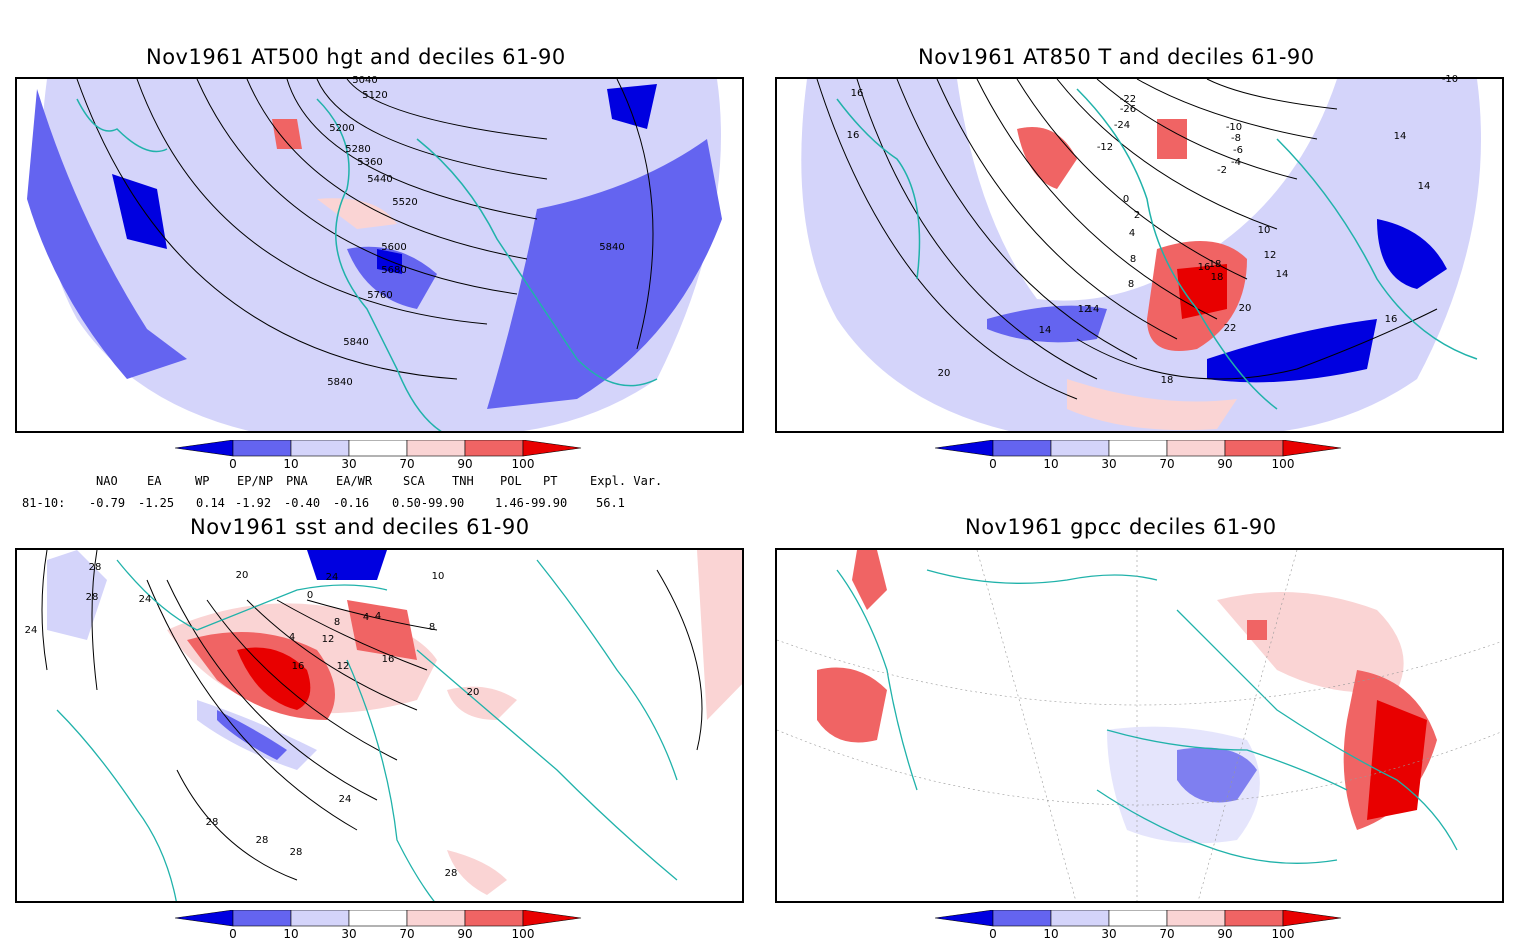 Image resolution: width=1520 pixels, height=944 pixels. Describe the element at coordinates (463, 481) in the screenshot. I see `index-header-tnh: TNH` at that location.